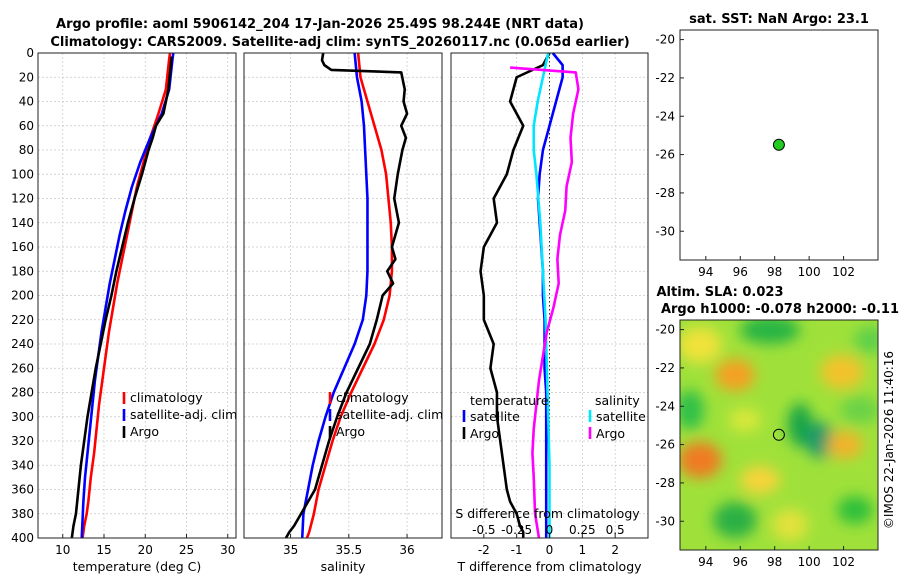 This screenshot has width=900, height=580. Describe the element at coordinates (22, 538) in the screenshot. I see `y-tick-label: 400` at that location.